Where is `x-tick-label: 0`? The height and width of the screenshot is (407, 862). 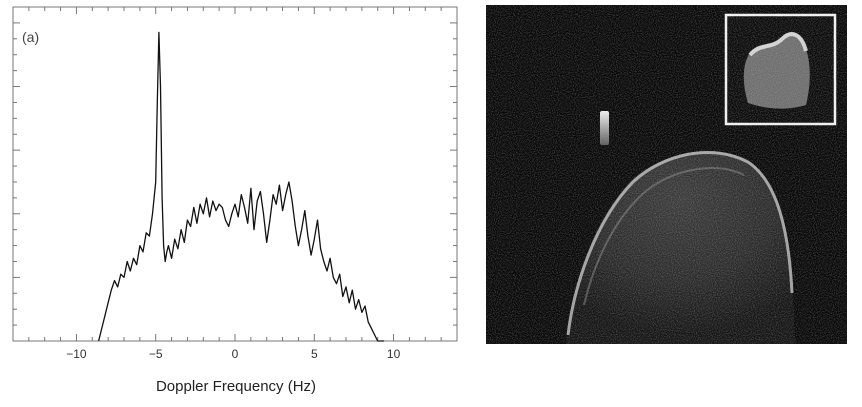
x-tick-label: 0 is located at coordinates (235, 354).